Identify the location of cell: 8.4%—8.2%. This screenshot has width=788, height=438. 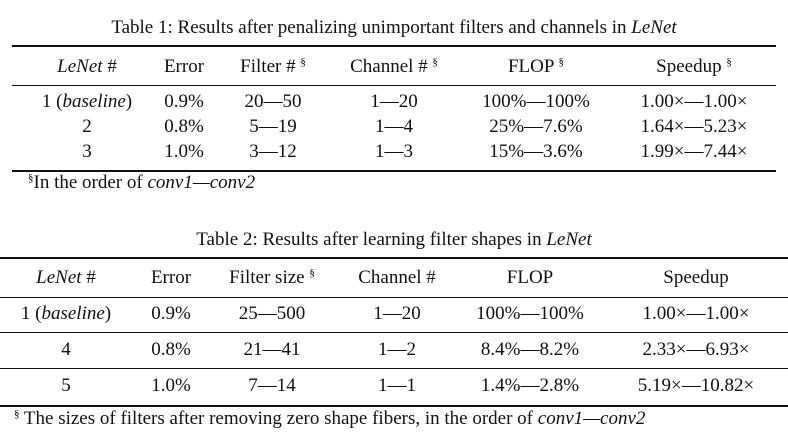
(530, 349).